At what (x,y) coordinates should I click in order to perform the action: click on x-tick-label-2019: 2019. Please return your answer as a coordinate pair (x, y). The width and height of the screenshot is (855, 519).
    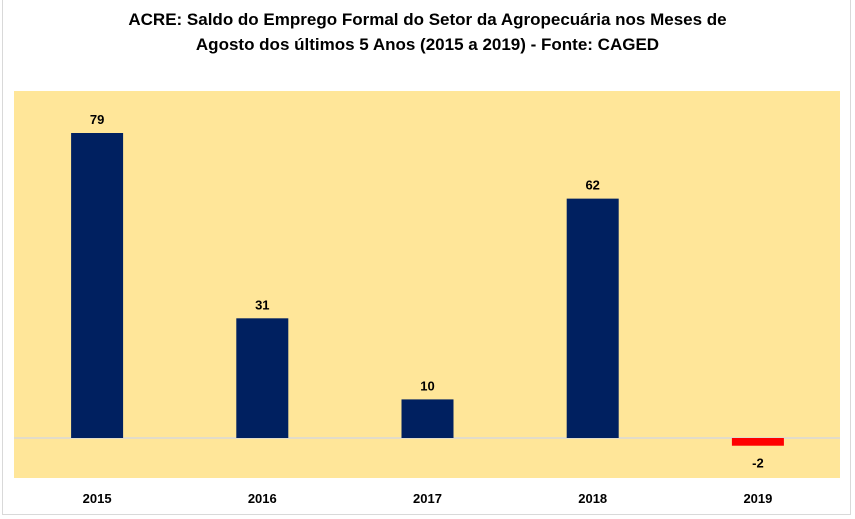
    Looking at the image, I should click on (757, 498).